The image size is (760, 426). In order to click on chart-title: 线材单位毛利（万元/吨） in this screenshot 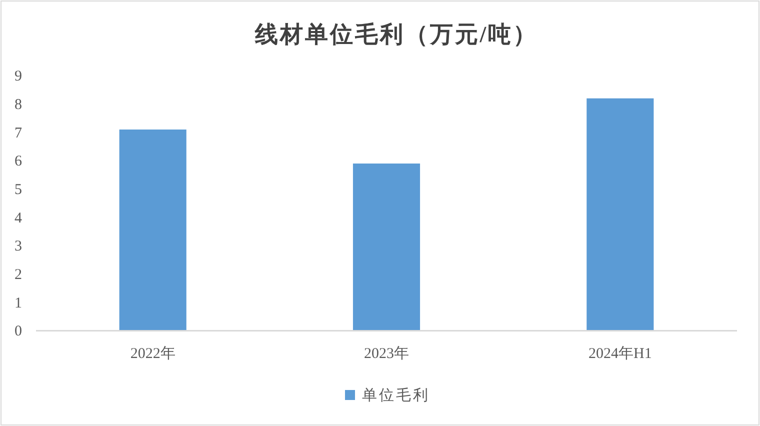, I will do `click(396, 34)`.